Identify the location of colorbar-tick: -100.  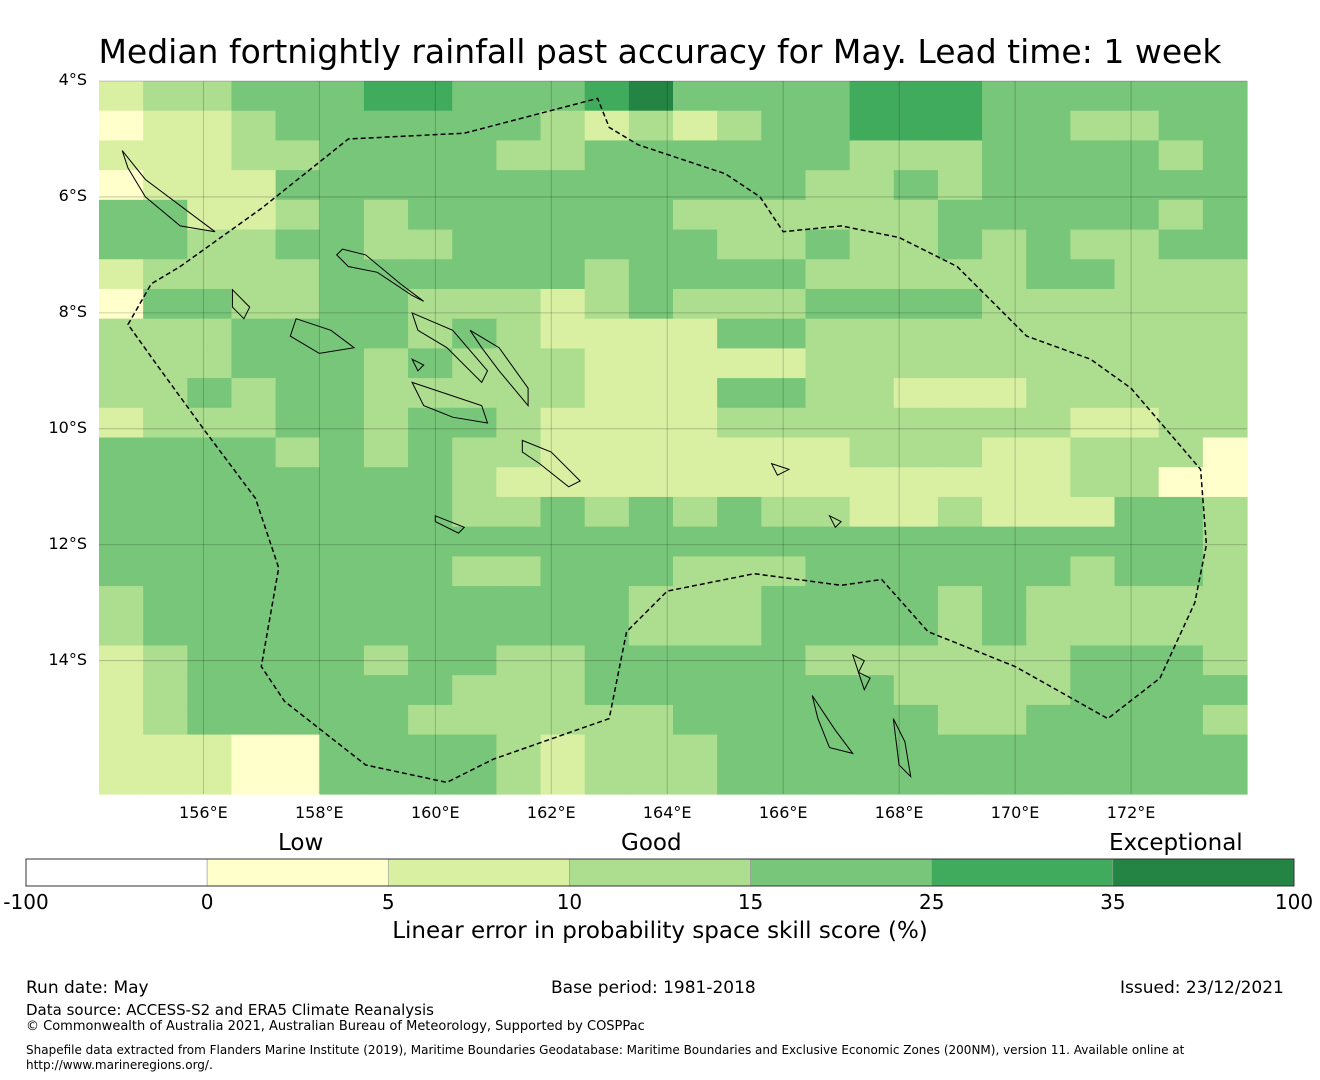
(26, 902).